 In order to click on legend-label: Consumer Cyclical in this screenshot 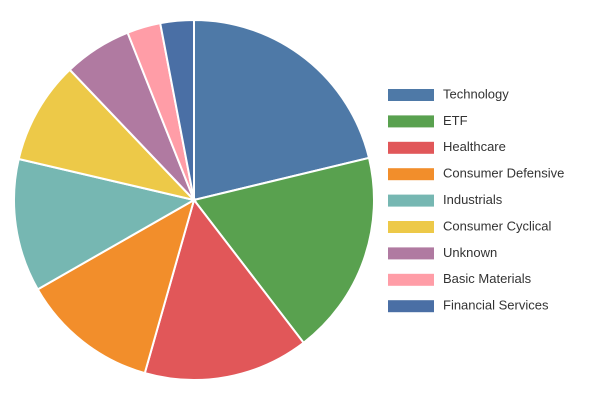, I will do `click(497, 225)`.